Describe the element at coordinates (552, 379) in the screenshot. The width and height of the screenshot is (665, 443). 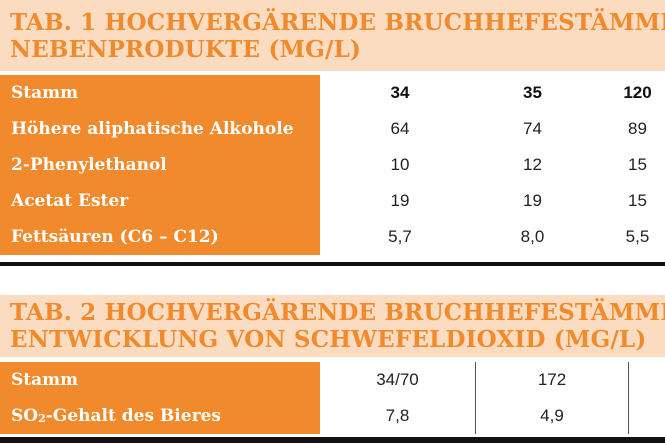
I see `table2-header-col2: 172` at that location.